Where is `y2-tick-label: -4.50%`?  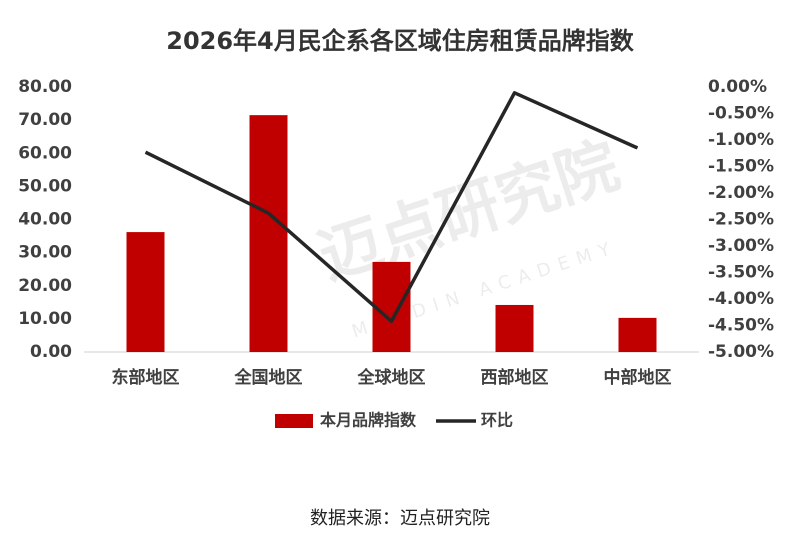 y2-tick-label: -4.50% is located at coordinates (741, 326).